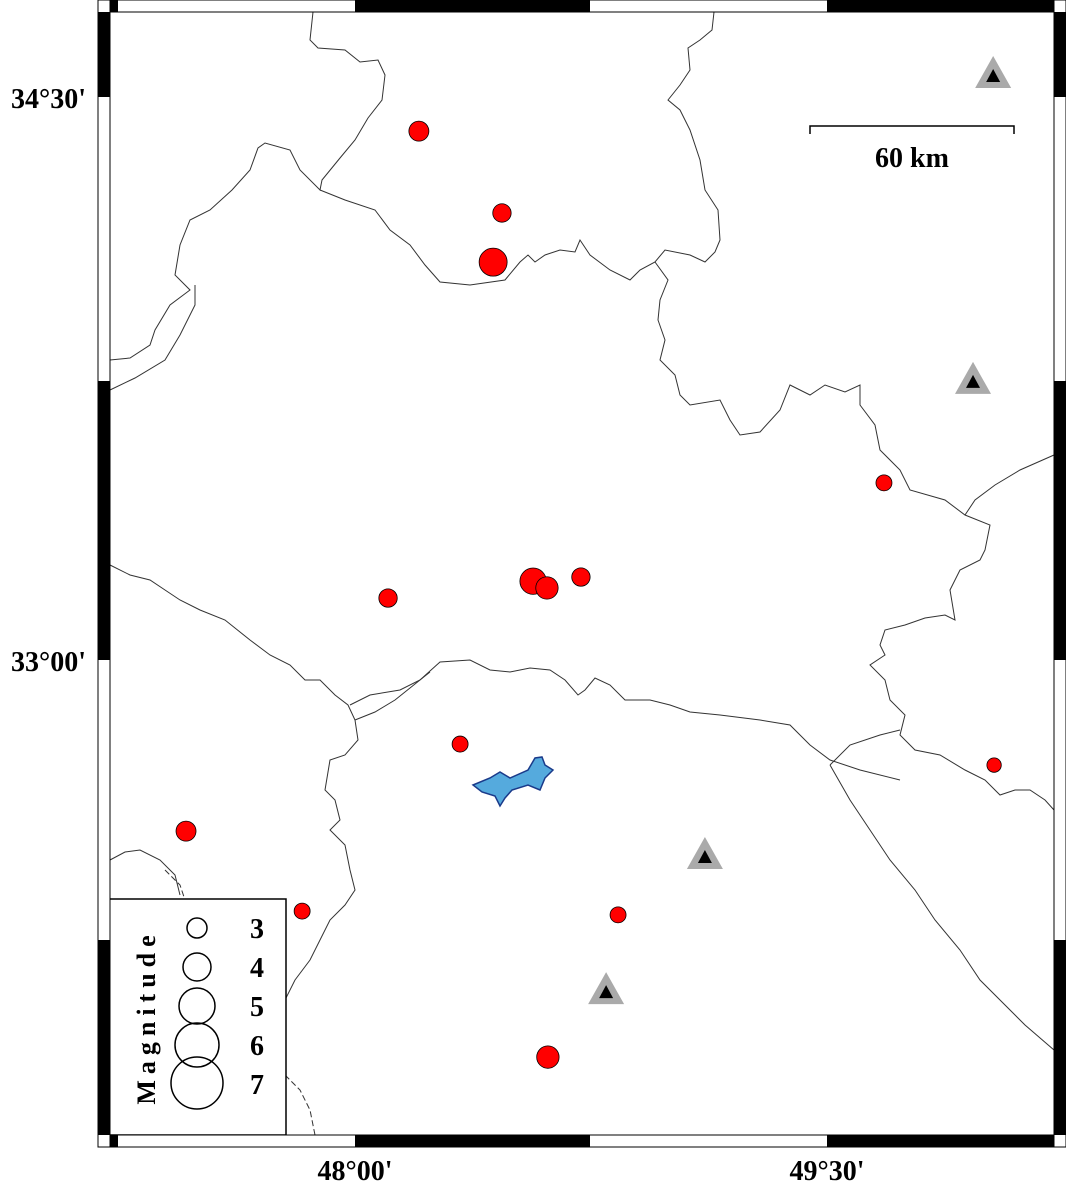 The width and height of the screenshot is (1066, 1184). What do you see at coordinates (827, 1170) in the screenshot?
I see `x-tick-label: 49°30'` at bounding box center [827, 1170].